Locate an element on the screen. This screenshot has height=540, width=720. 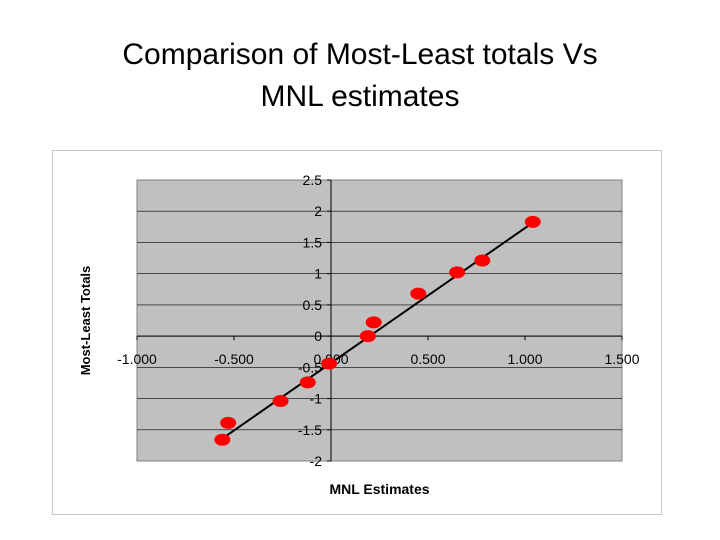
x-tick-label: -0.500 is located at coordinates (234, 359).